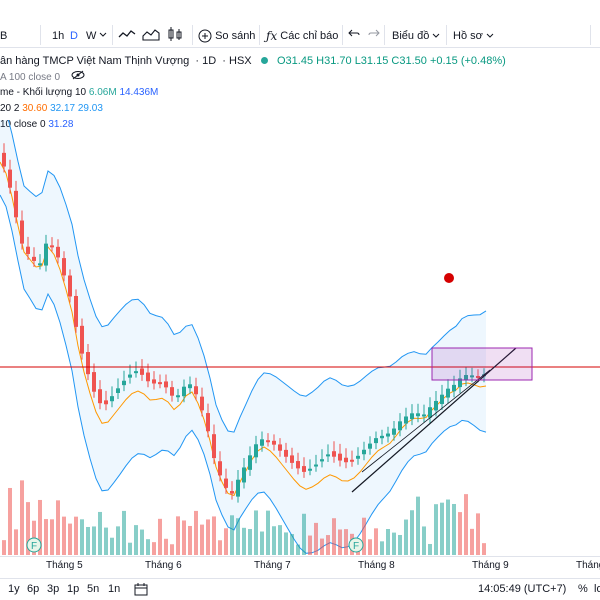 Image resolution: width=600 pixels, height=600 pixels. Describe the element at coordinates (374, 36) in the screenshot. I see `redo-icon` at that location.